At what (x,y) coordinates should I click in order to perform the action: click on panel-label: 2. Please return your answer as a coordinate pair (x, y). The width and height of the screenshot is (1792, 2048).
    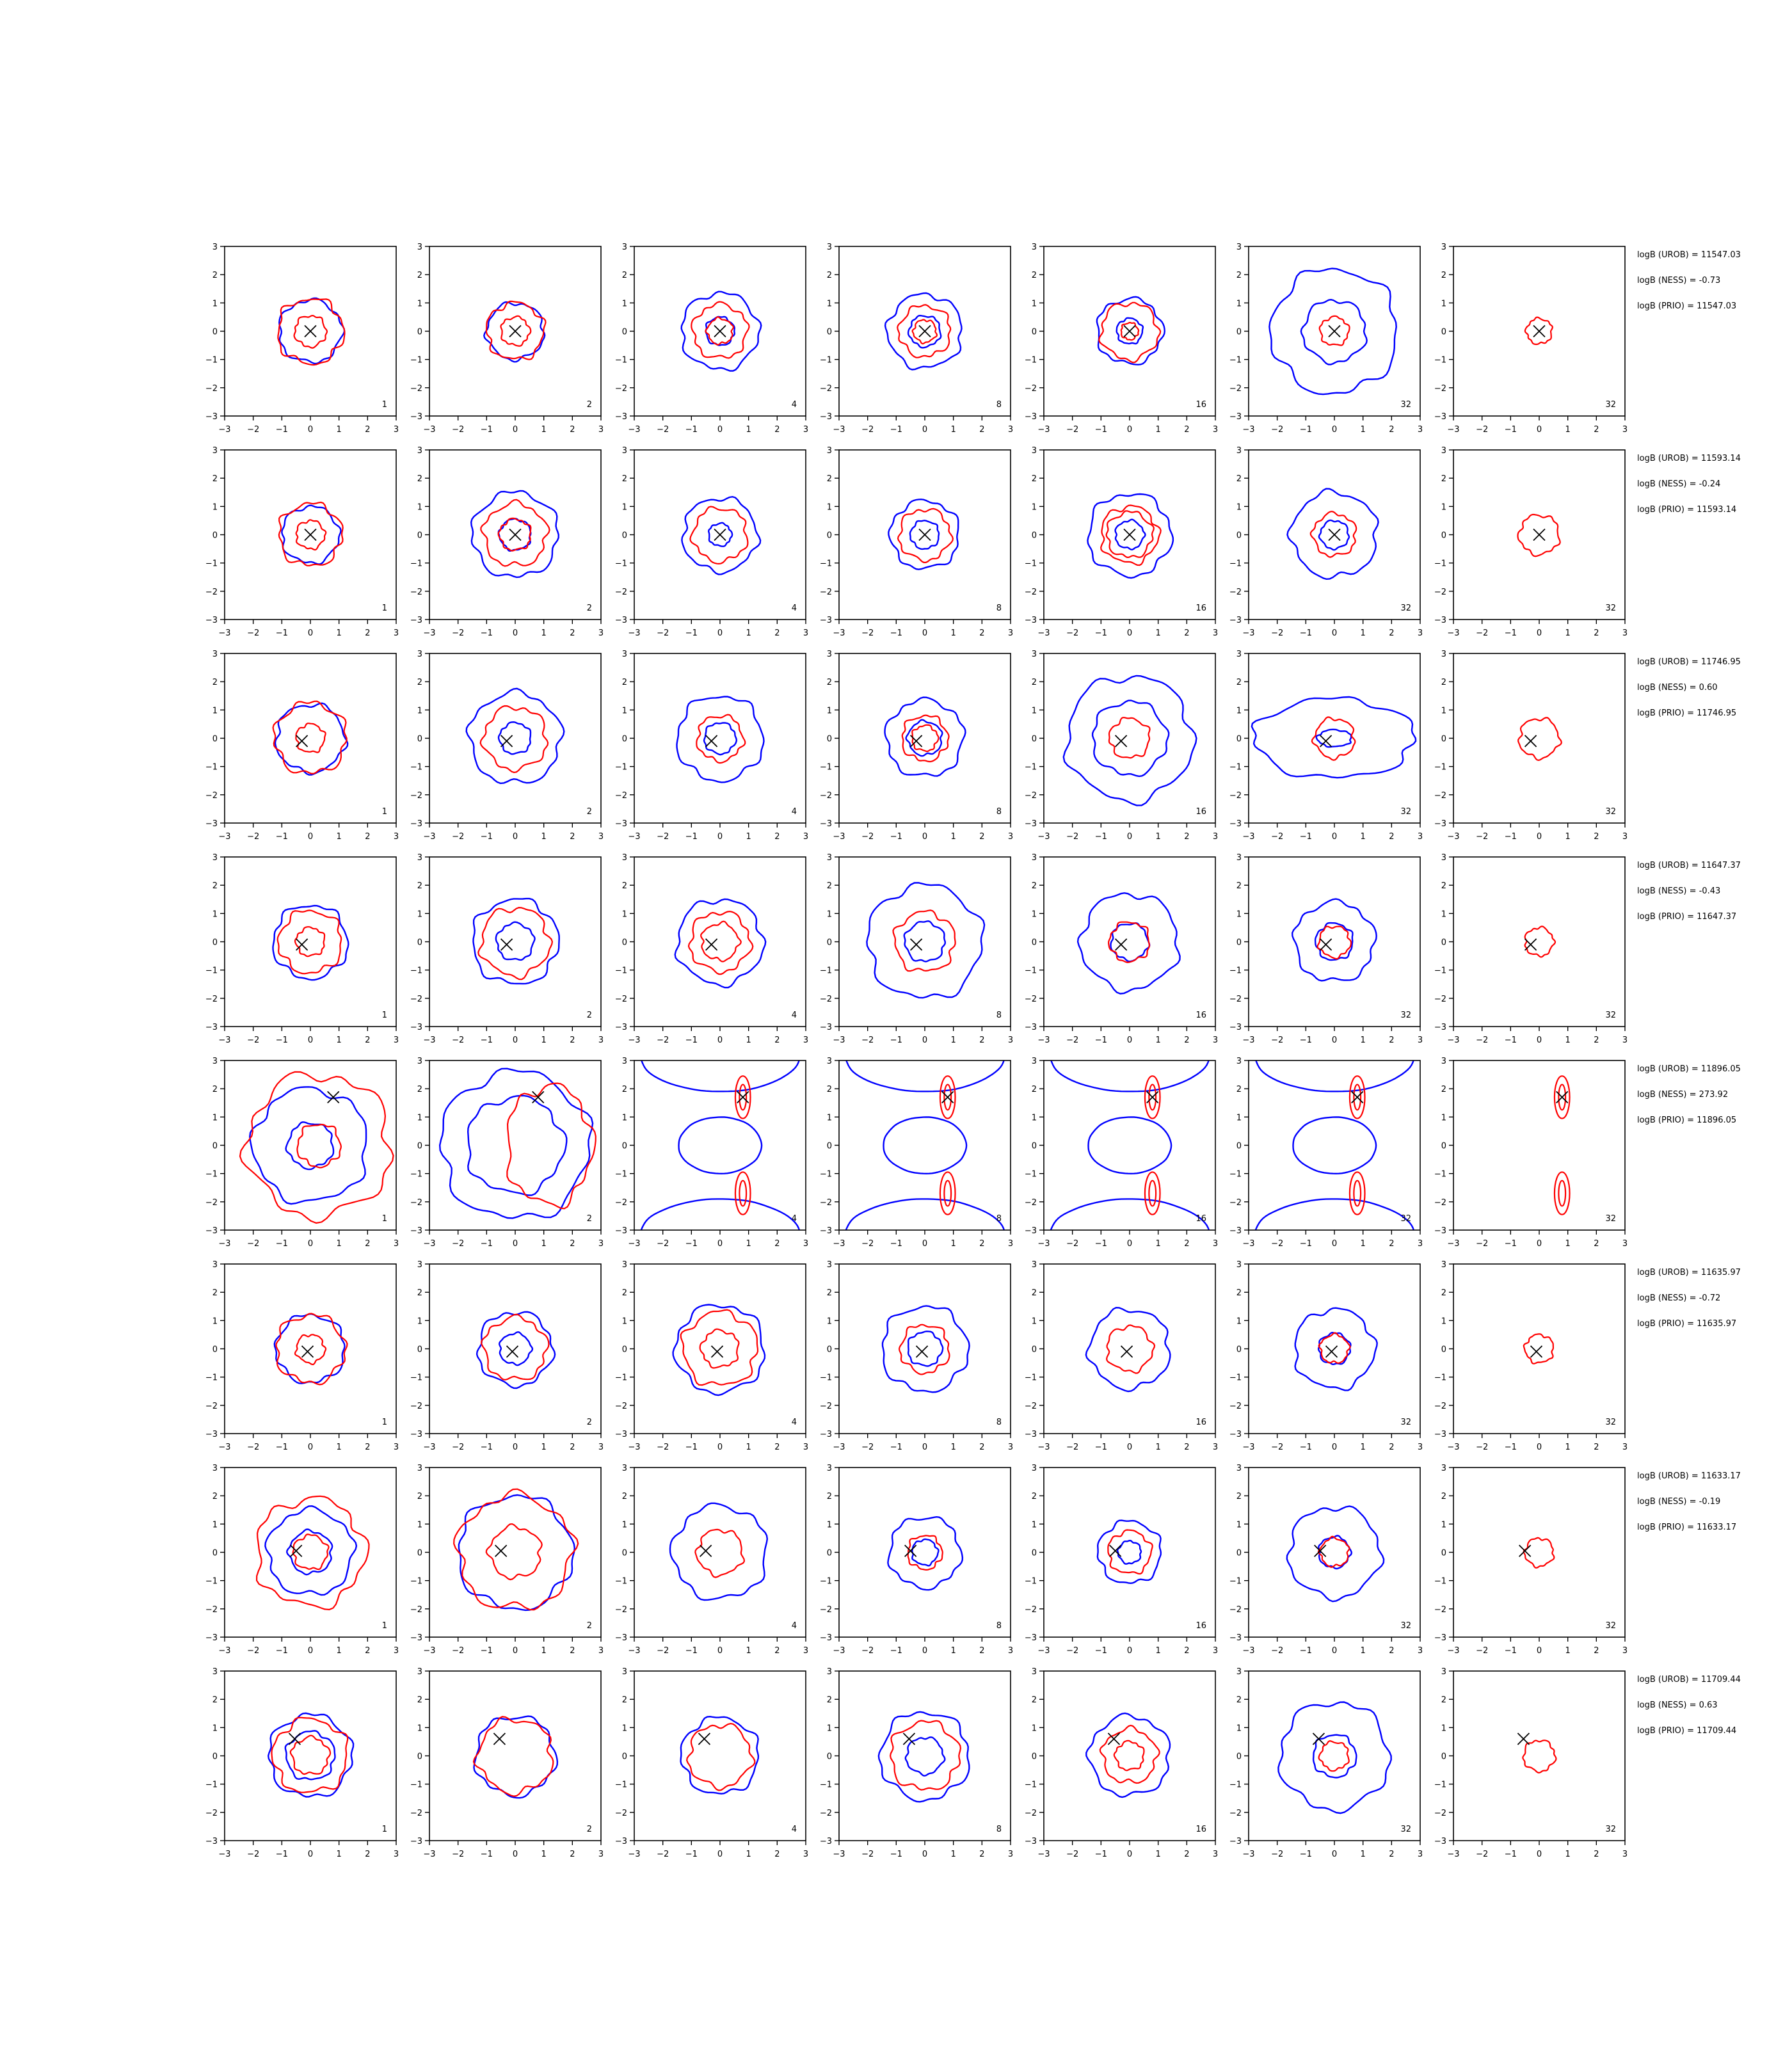
    Looking at the image, I should click on (589, 608).